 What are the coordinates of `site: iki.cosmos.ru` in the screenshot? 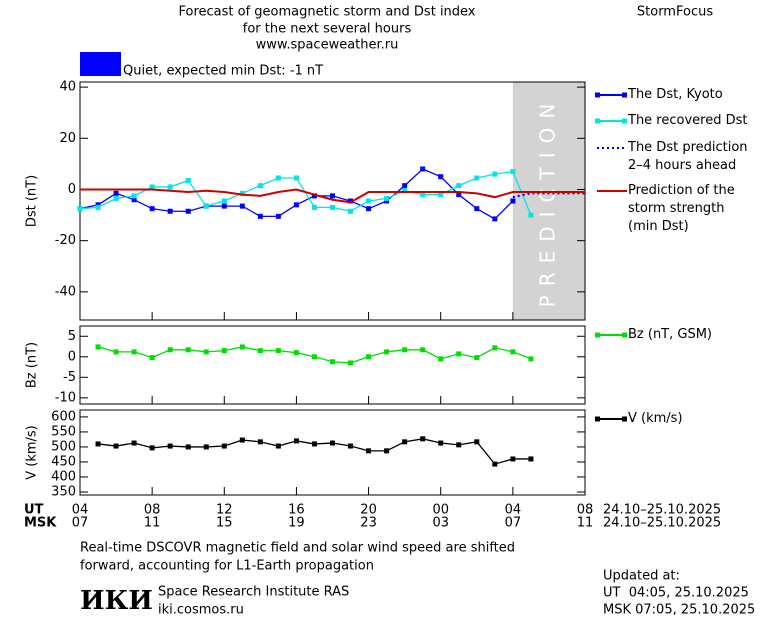 It's located at (201, 610).